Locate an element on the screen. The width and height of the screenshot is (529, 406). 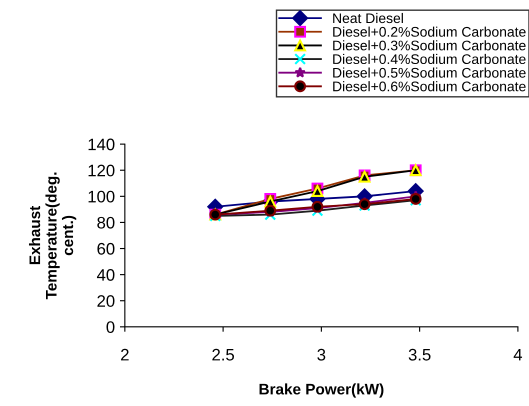
y-tick-label: 20 is located at coordinates (105, 301).